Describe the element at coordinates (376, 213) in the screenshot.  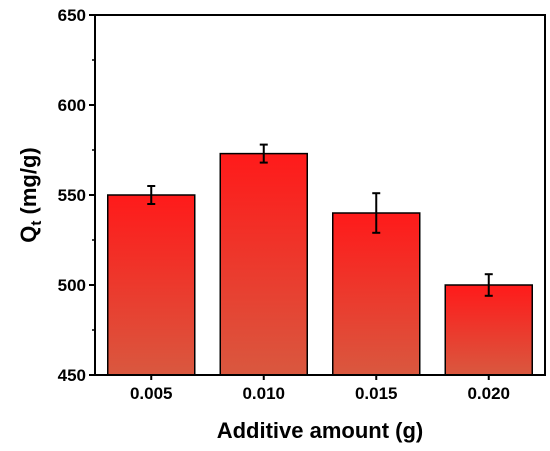
I see `error-bar-0.015` at that location.